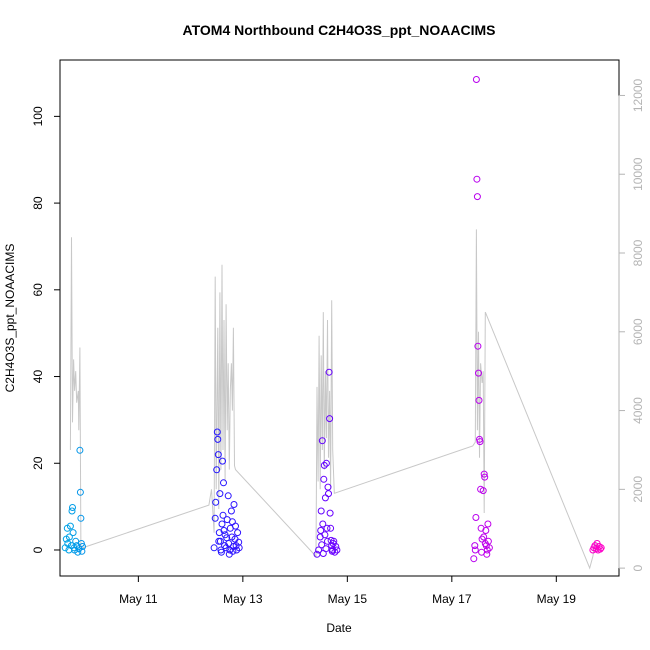  What do you see at coordinates (348, 599) in the screenshot?
I see `x-tick-label: May 15` at bounding box center [348, 599].